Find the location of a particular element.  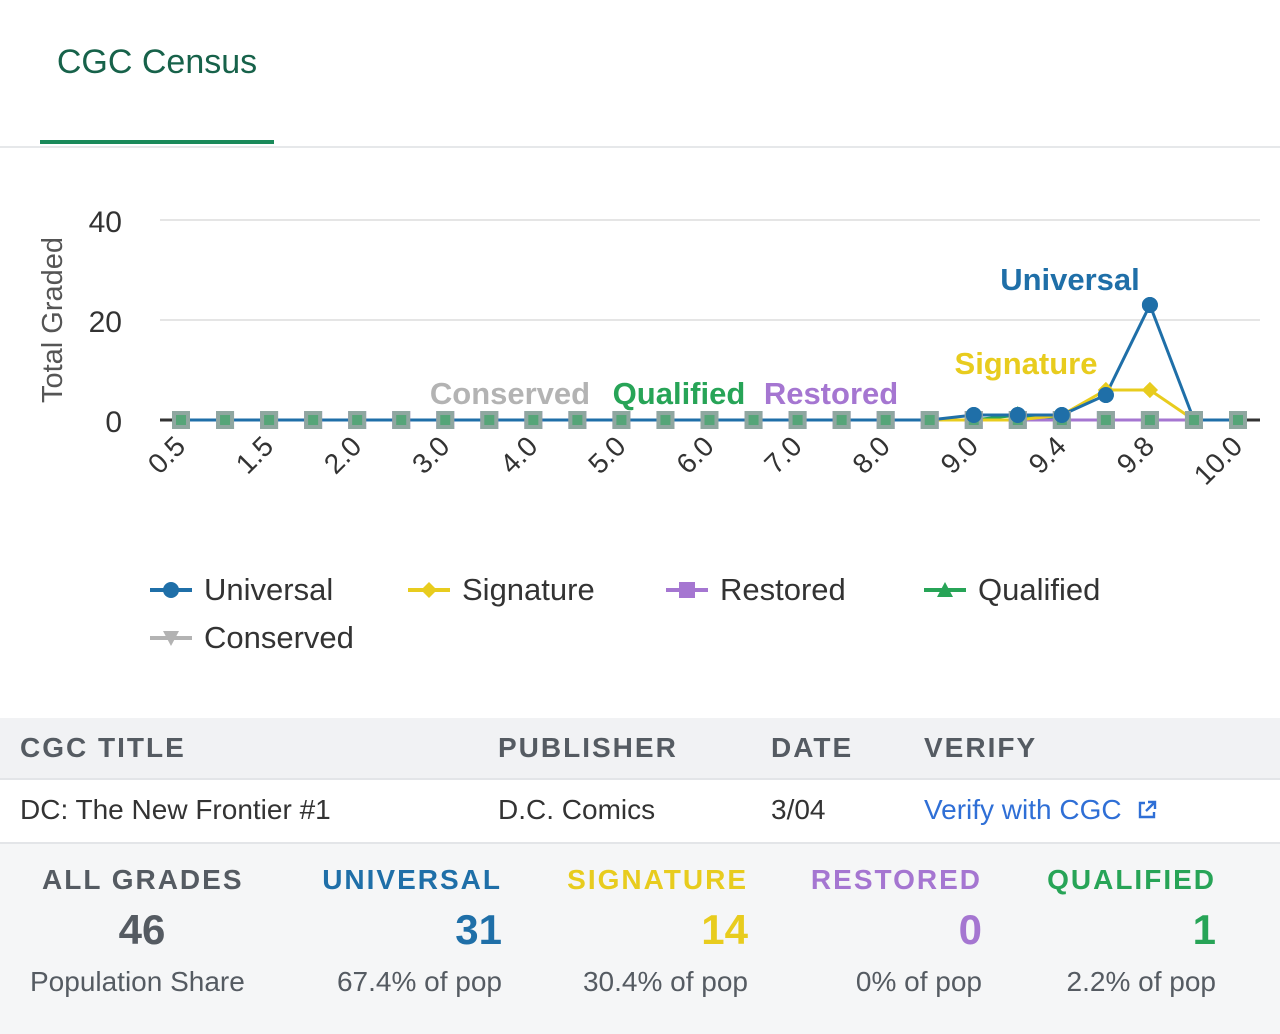

legend-item-qualified: Qualified is located at coordinates (1012, 590).